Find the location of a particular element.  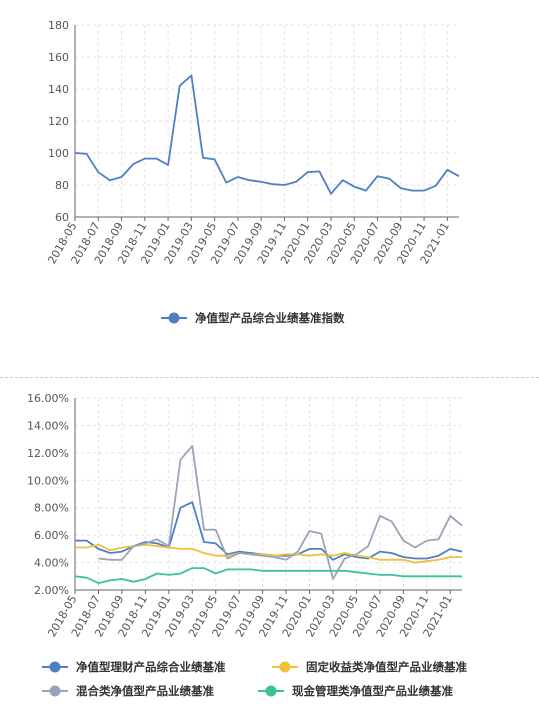

legend-item-1: 固定收益类净值型产品业绩基准 is located at coordinates (369, 667).